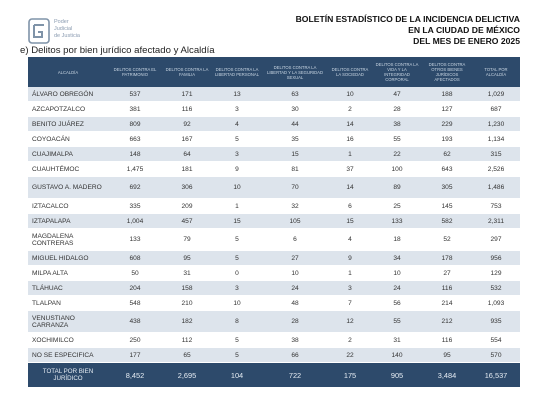 The height and width of the screenshot is (404, 540). I want to click on table-cell: 2,311, so click(496, 221).